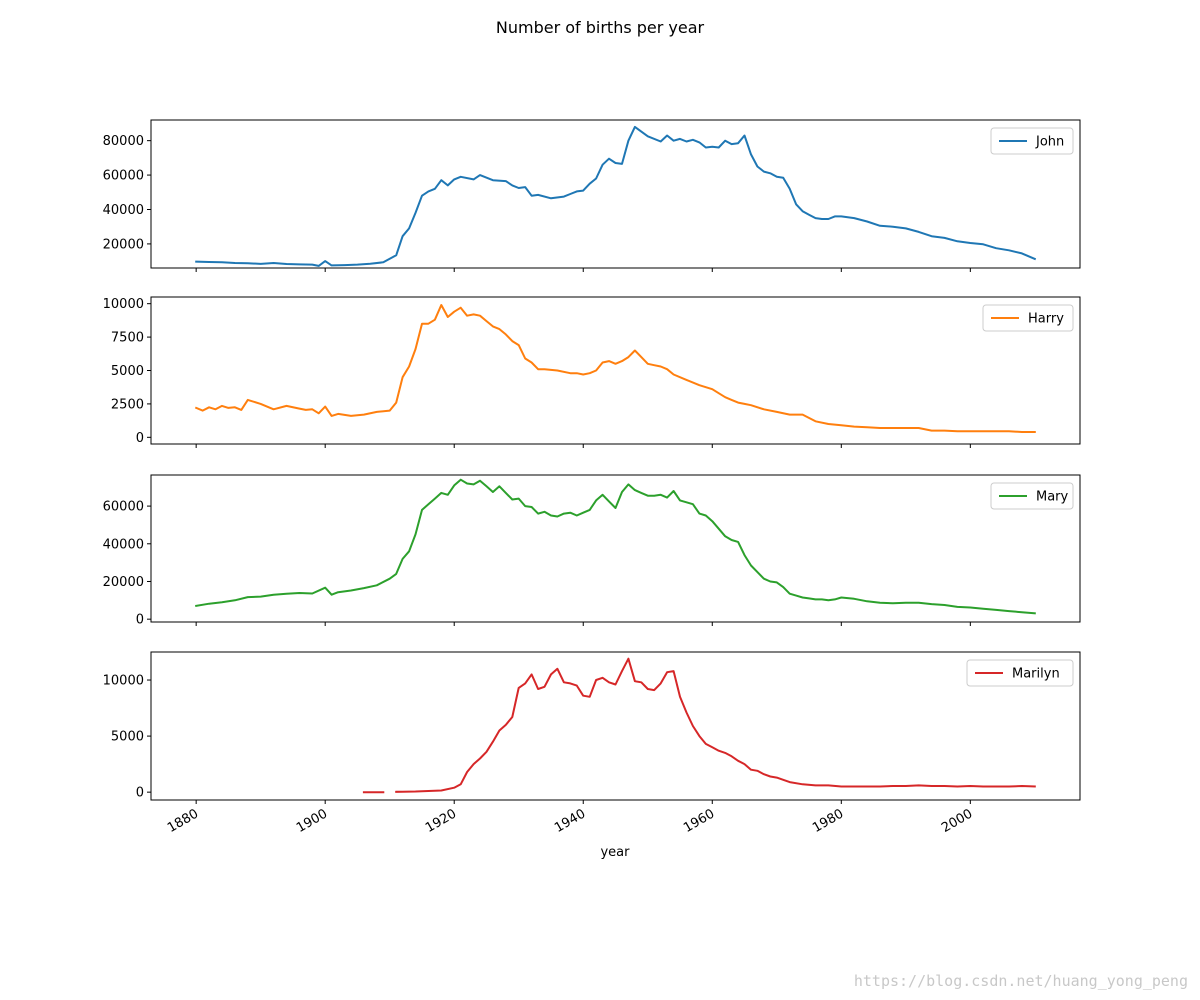 Image resolution: width=1200 pixels, height=1000 pixels. I want to click on subplot-marilyn: 0 5000 10000 Marilyn, so click(592, 727).